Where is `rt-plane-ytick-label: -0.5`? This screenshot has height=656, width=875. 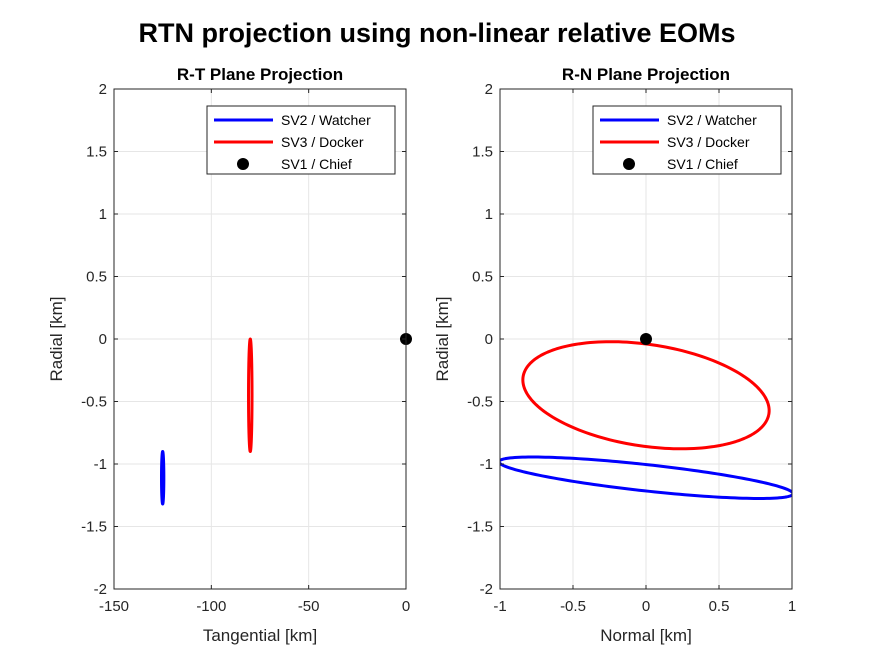 rt-plane-ytick-label: -0.5 is located at coordinates (94, 402).